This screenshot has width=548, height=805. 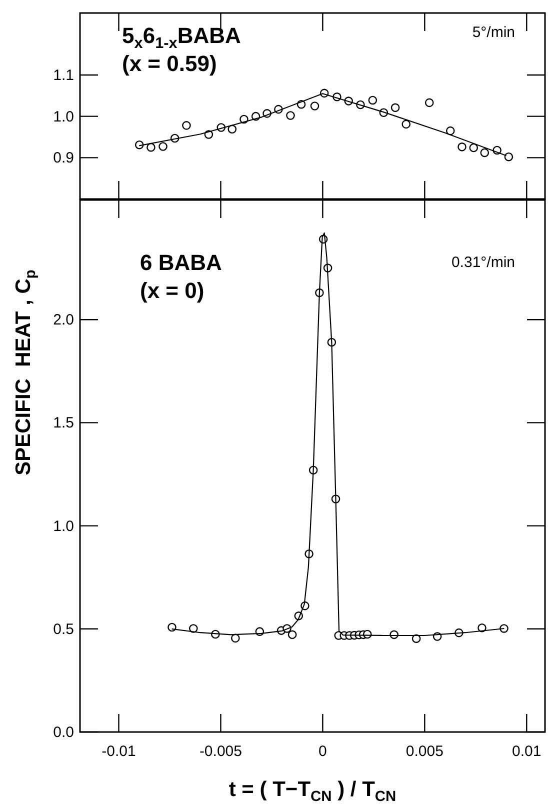 I want to click on y-tick-label: 1.1, so click(x=63, y=75).